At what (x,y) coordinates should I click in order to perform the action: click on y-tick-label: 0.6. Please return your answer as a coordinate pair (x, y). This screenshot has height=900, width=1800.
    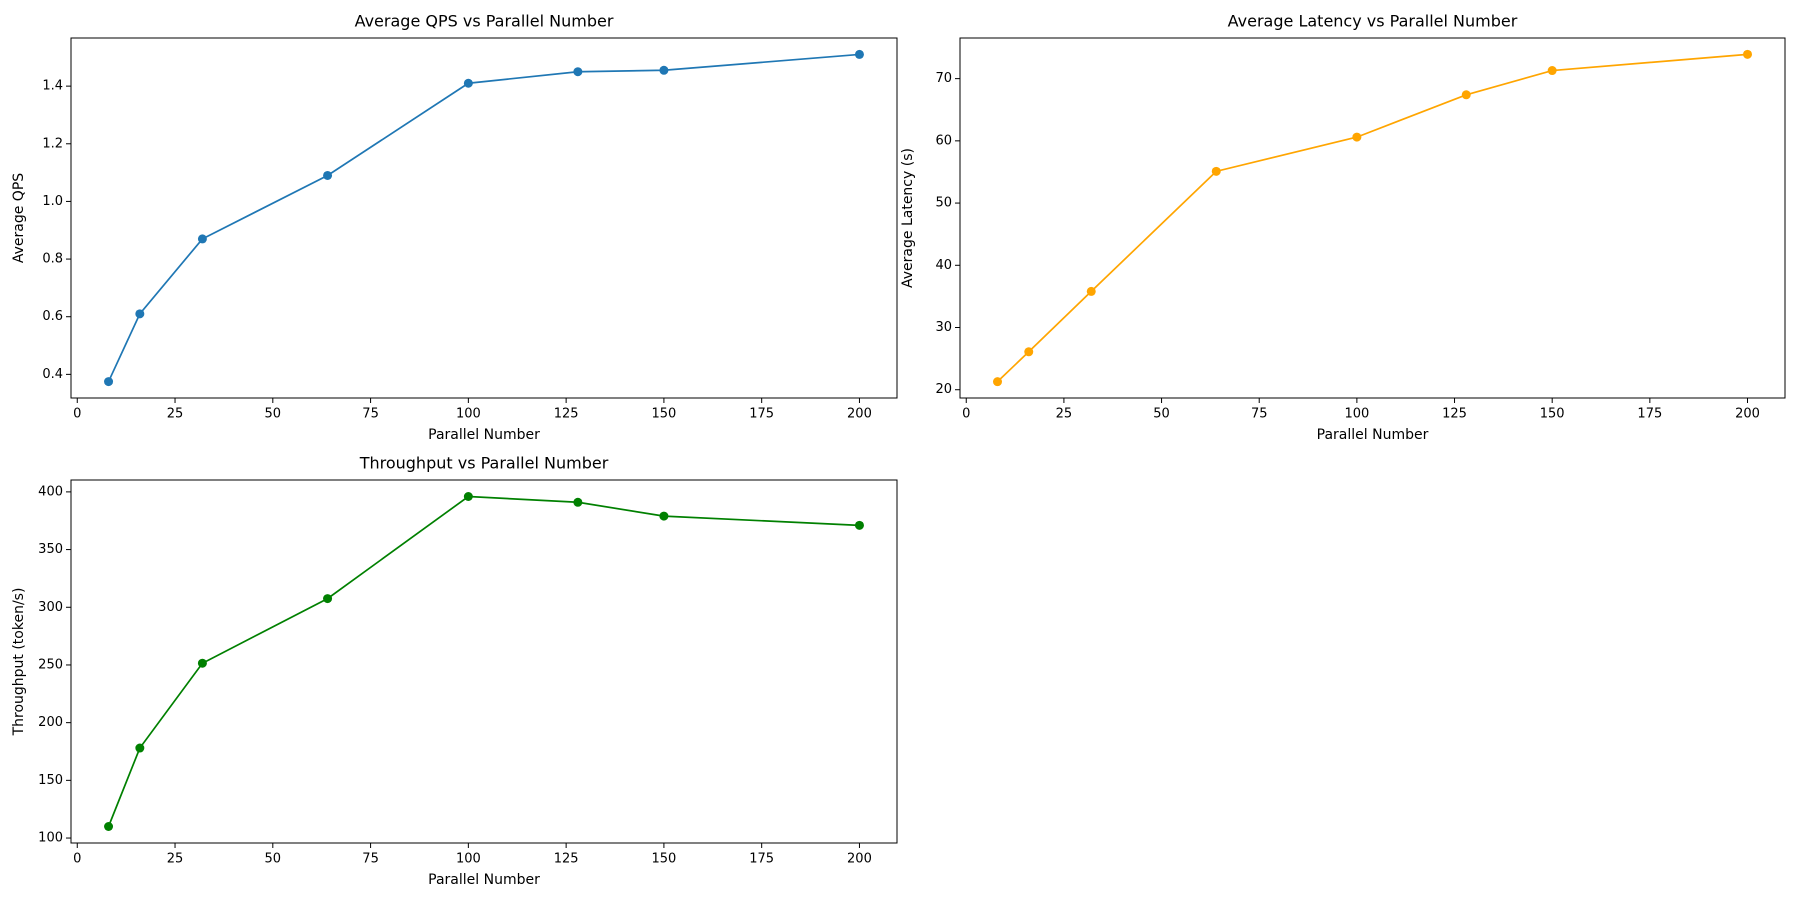
    Looking at the image, I should click on (52, 316).